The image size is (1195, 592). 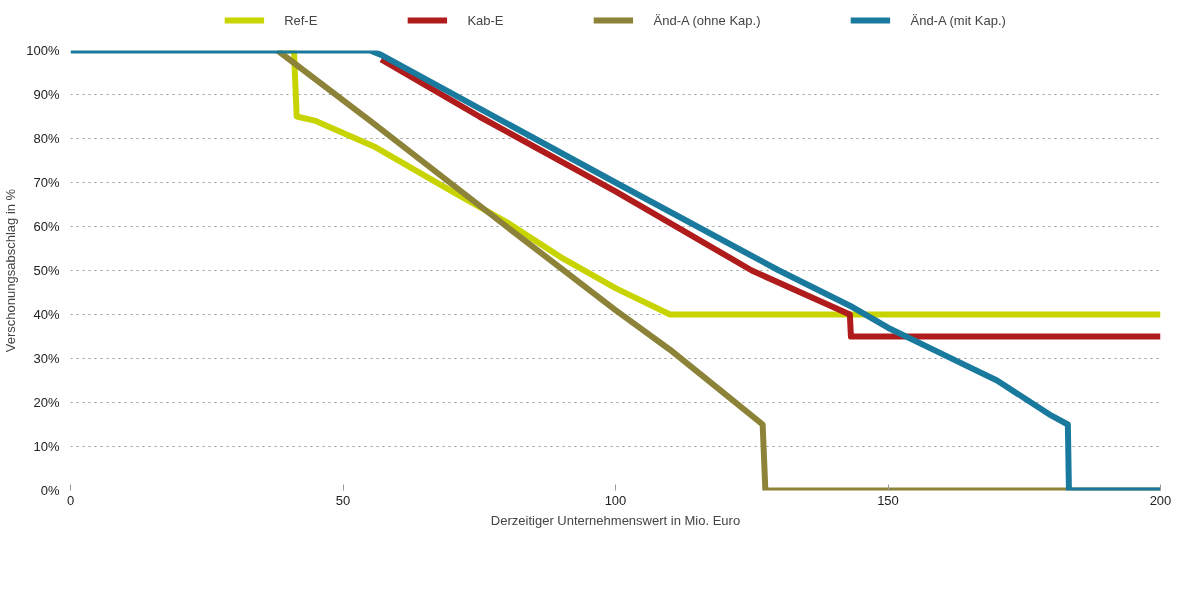 I want to click on y-tick-label: 80%, so click(x=46, y=138).